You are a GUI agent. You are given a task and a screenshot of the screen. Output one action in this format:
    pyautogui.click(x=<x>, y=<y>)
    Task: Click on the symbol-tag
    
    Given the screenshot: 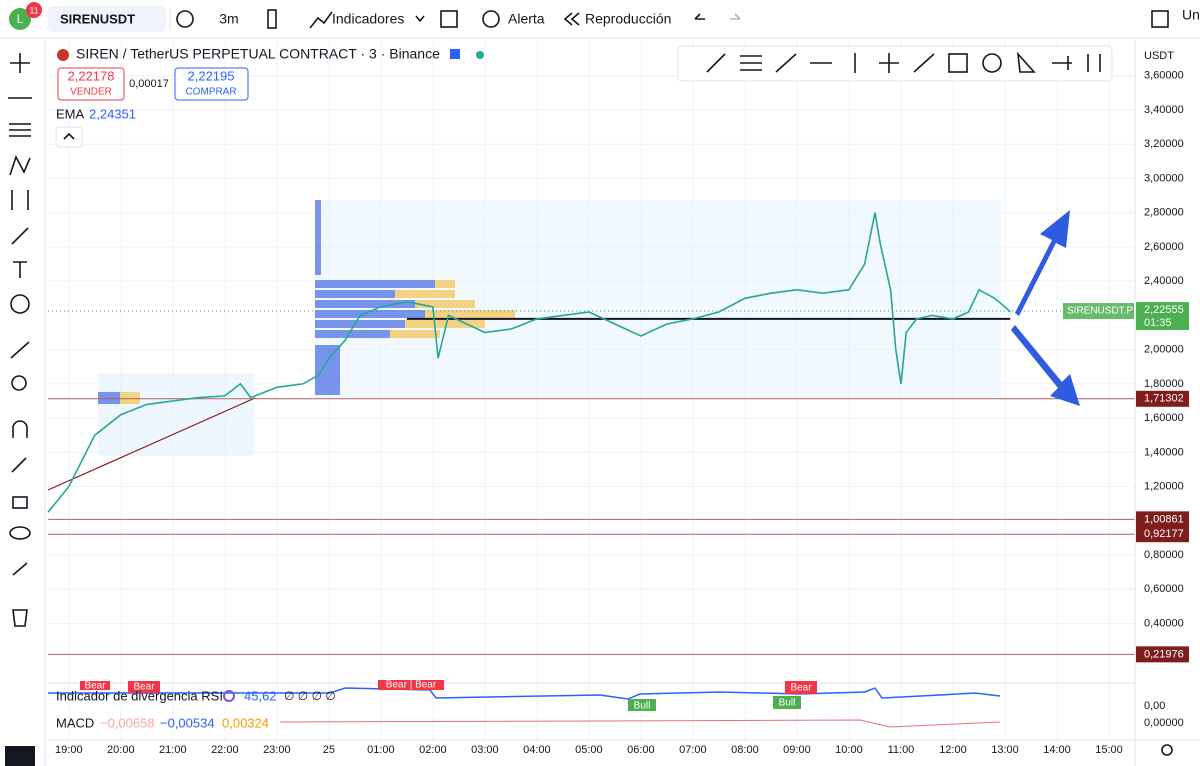 What is the action you would take?
    pyautogui.click(x=1098, y=311)
    